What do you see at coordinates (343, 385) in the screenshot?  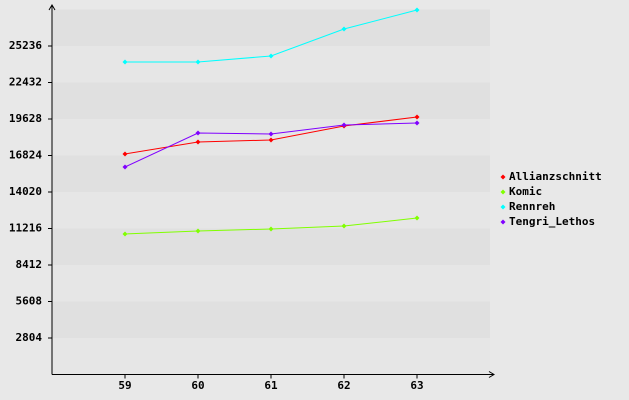 I see `x-tick-label: 62` at bounding box center [343, 385].